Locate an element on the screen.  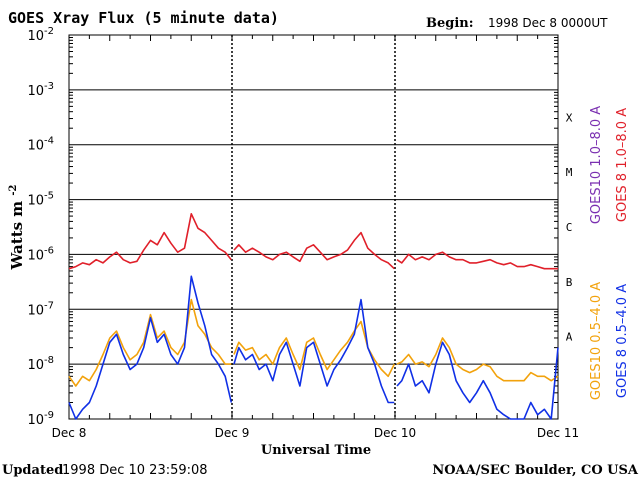
flare-class-labels: A B C M X is located at coordinates (569, 227).